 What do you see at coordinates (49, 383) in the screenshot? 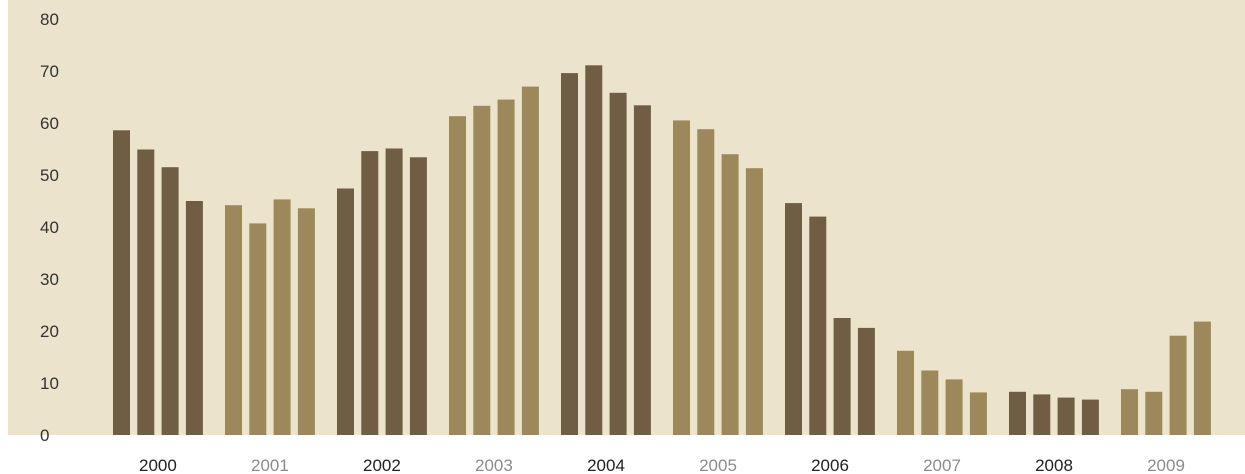
I see `y-tick-label: 10` at bounding box center [49, 383].